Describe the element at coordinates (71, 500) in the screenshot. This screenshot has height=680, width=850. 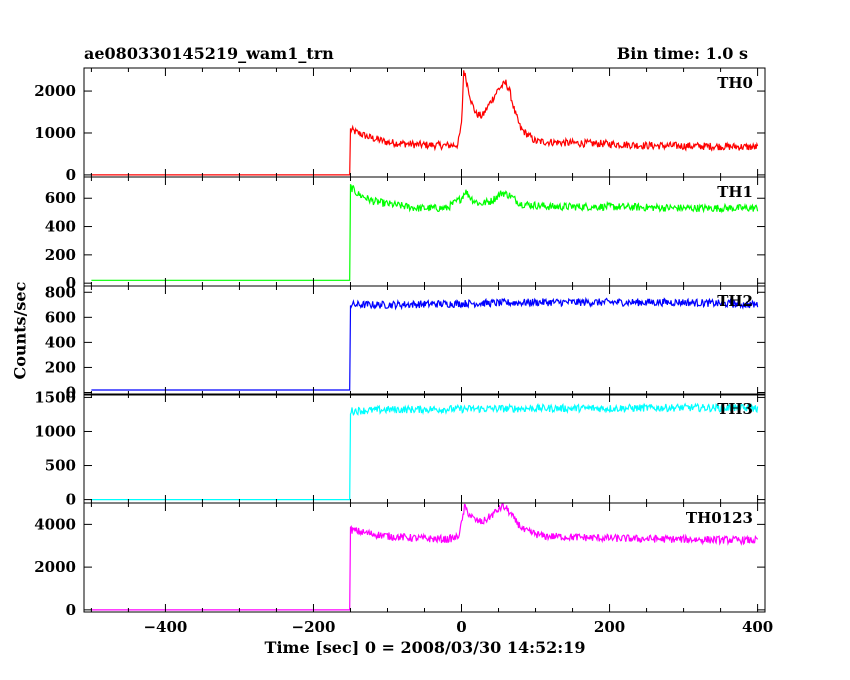
I see `th3-y-tick-label: 0` at that location.